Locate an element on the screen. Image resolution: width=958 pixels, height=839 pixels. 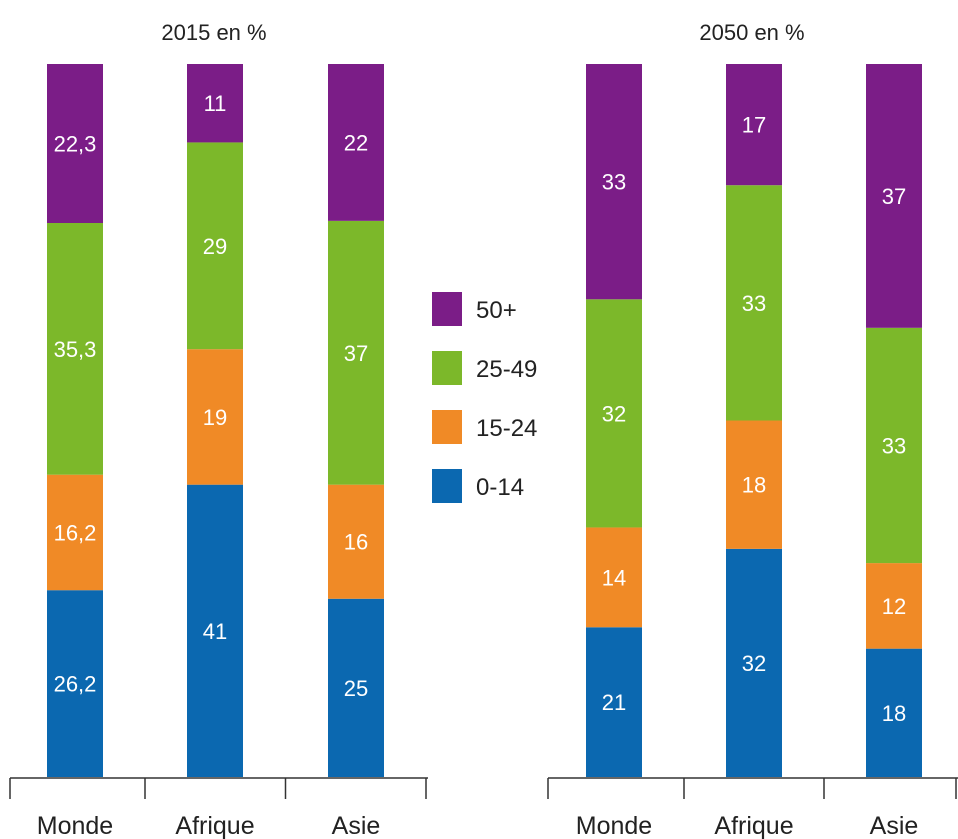
data-label: 19 is located at coordinates (215, 417).